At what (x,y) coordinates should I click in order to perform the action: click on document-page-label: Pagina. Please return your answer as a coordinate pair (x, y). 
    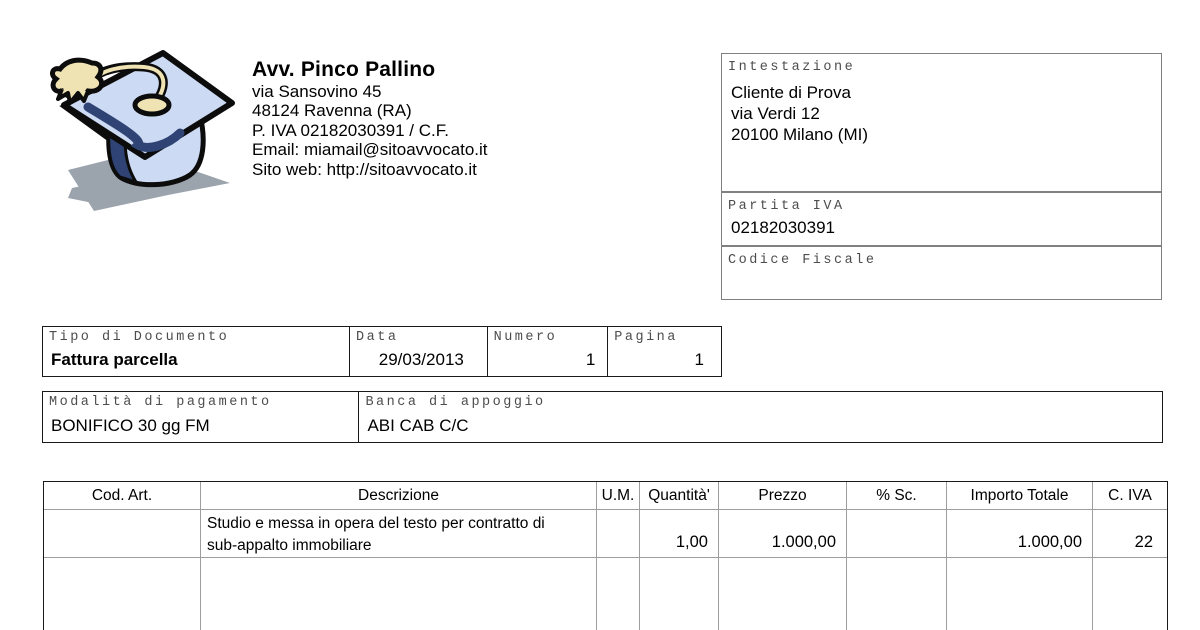
    Looking at the image, I should click on (646, 337).